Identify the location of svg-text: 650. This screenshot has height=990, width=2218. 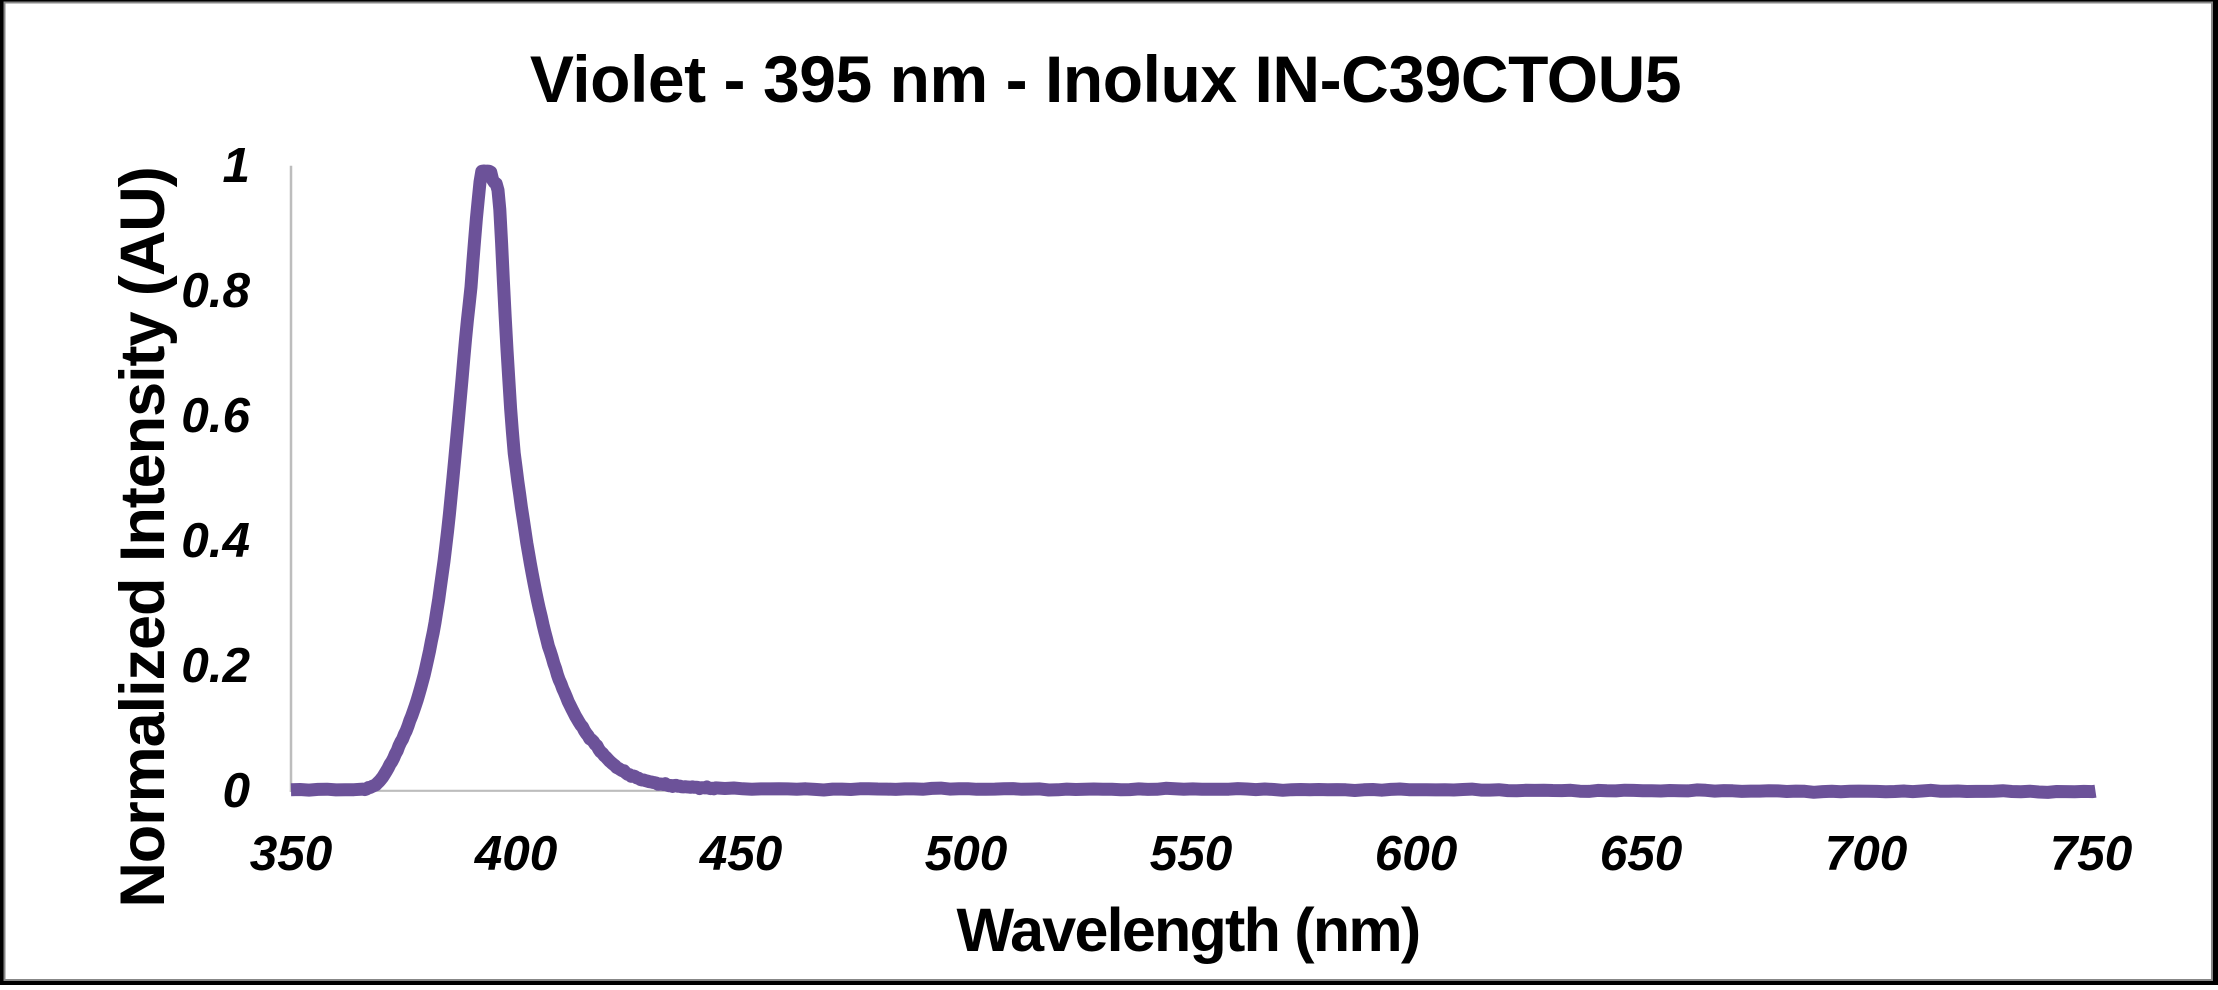
(1641, 853).